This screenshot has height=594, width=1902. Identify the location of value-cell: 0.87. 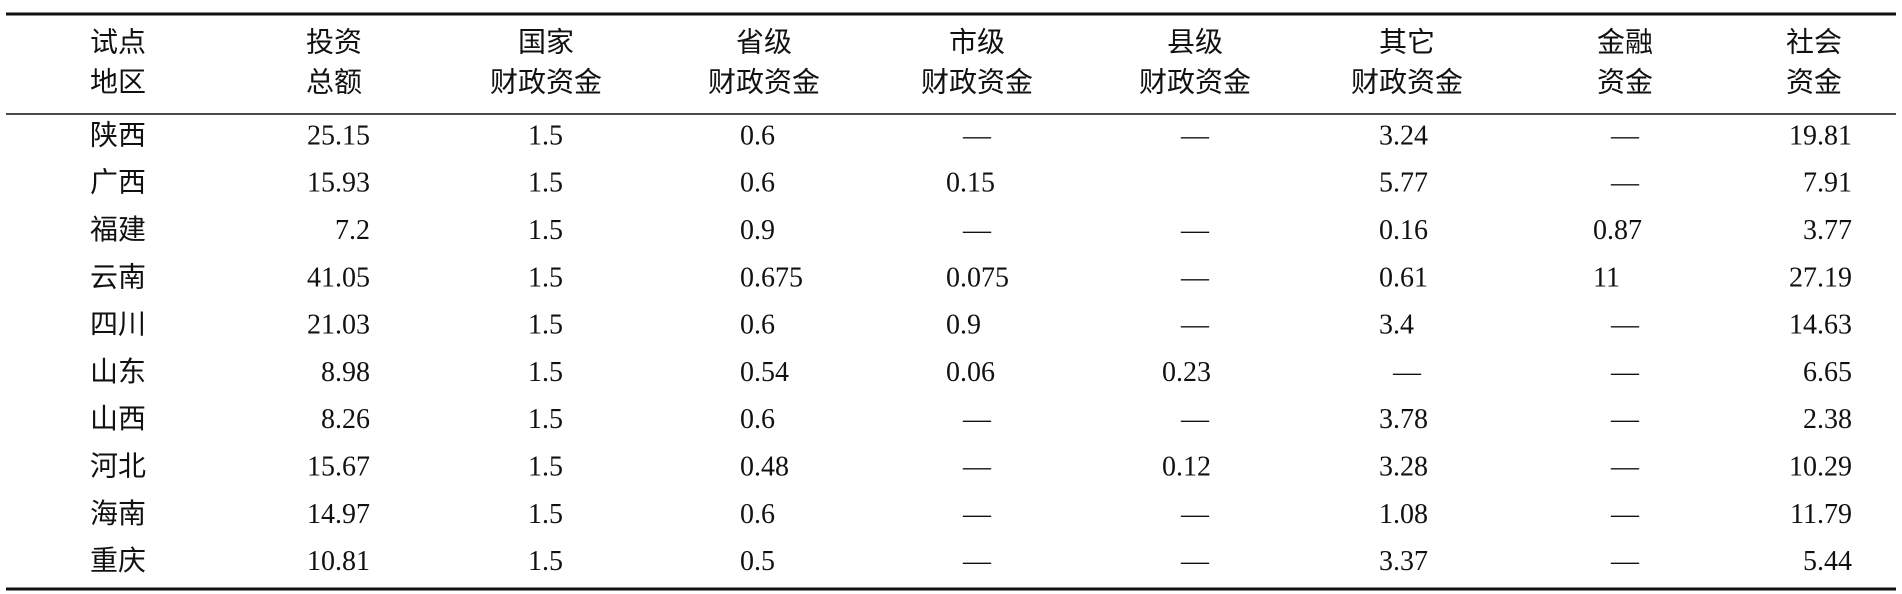
(1617, 230).